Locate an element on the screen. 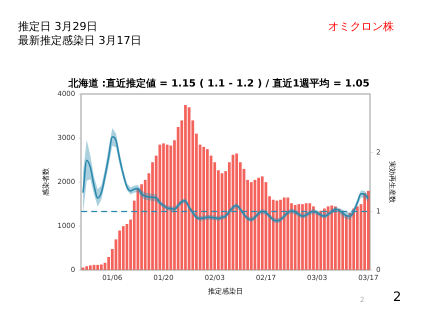  text: オミクロン株 is located at coordinates (361, 26).